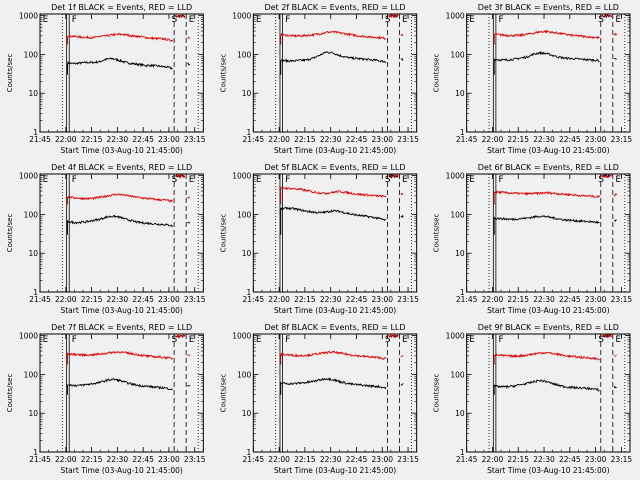 Image resolution: width=640 pixels, height=480 pixels. What do you see at coordinates (121, 327) in the screenshot?
I see `chart-title: Det 7f BLACK = Events, RED = LLD` at bounding box center [121, 327].